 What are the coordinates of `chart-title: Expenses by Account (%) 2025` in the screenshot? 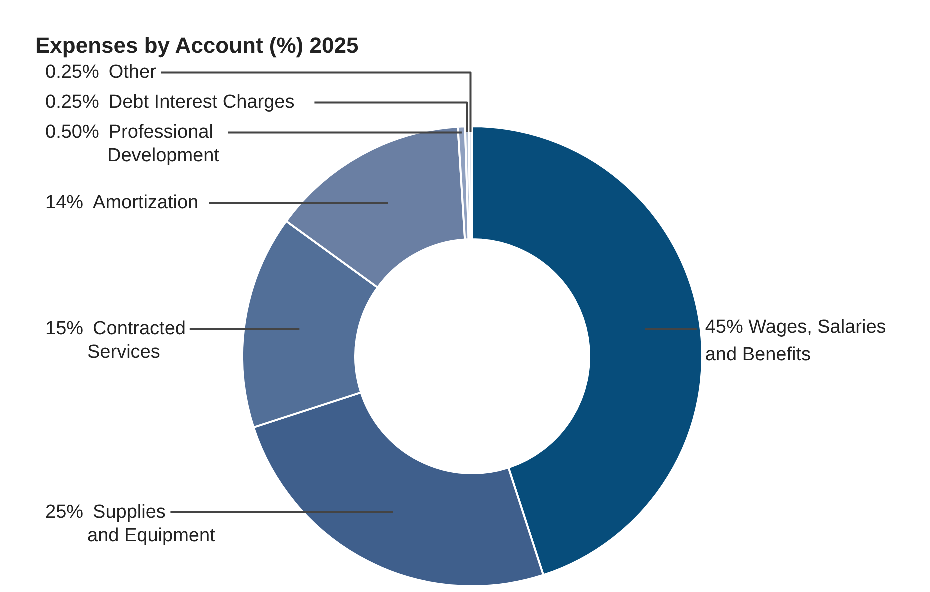 It's located at (197, 45).